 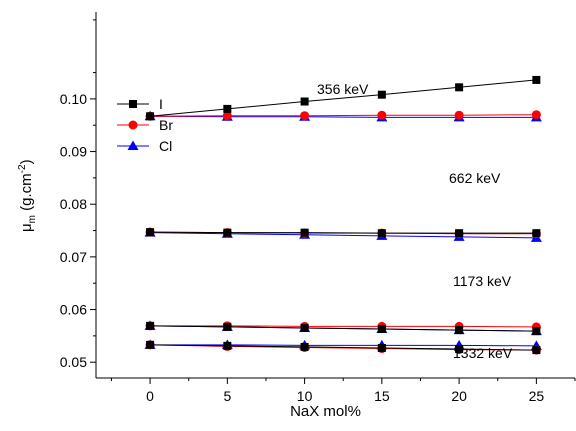 I want to click on y-axis-label: μm (g.cm-2), so click(x=27, y=195).